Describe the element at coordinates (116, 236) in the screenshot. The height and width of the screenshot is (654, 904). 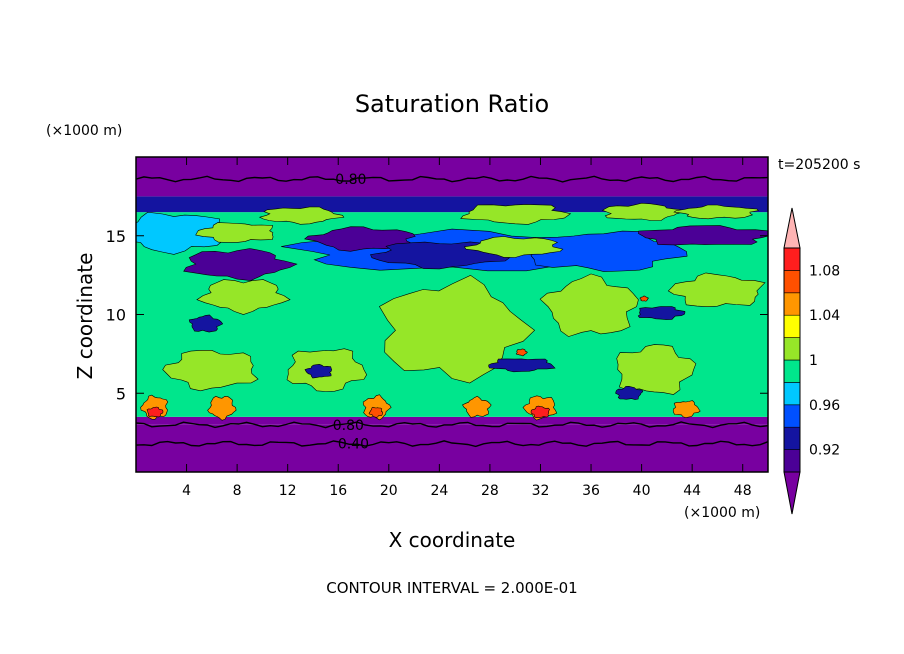
I see `y-tick-label: 15` at that location.